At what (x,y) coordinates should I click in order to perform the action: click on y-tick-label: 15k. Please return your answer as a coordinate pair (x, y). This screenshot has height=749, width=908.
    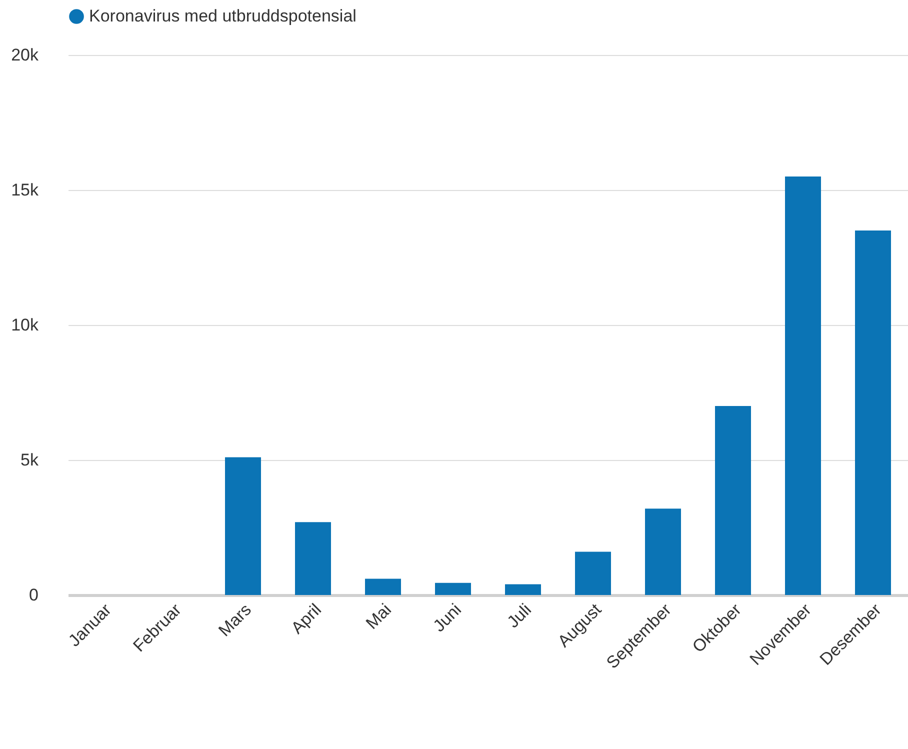
    Looking at the image, I should click on (25, 190).